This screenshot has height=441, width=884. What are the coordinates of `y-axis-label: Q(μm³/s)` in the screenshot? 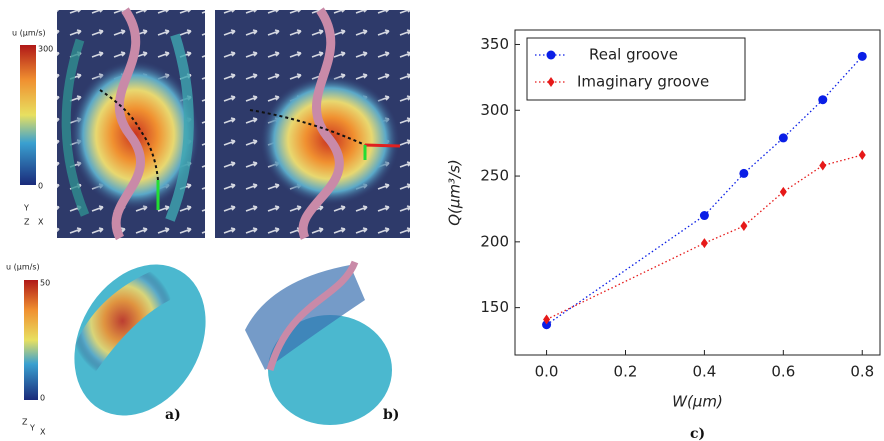 It's located at (455, 192).